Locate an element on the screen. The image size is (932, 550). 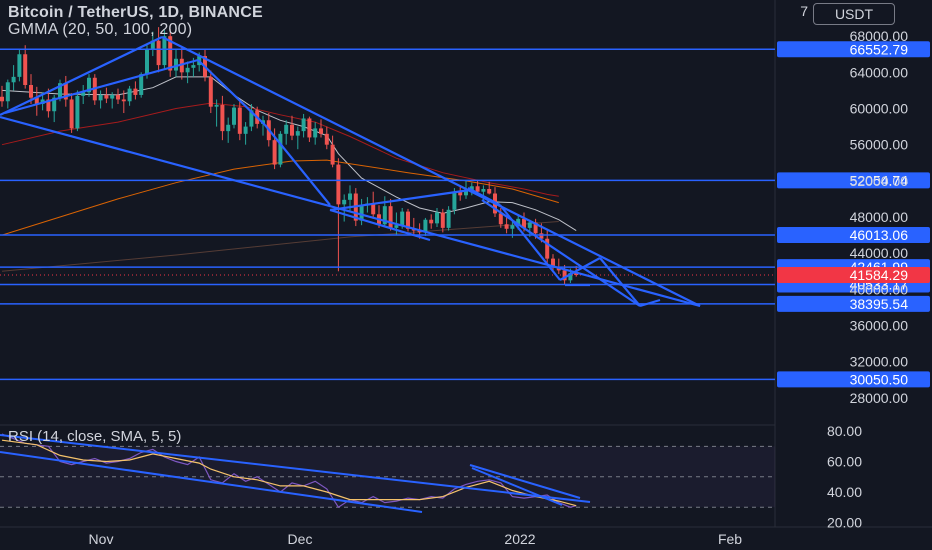
rsi-tick-label: 40.00 is located at coordinates (844, 492).